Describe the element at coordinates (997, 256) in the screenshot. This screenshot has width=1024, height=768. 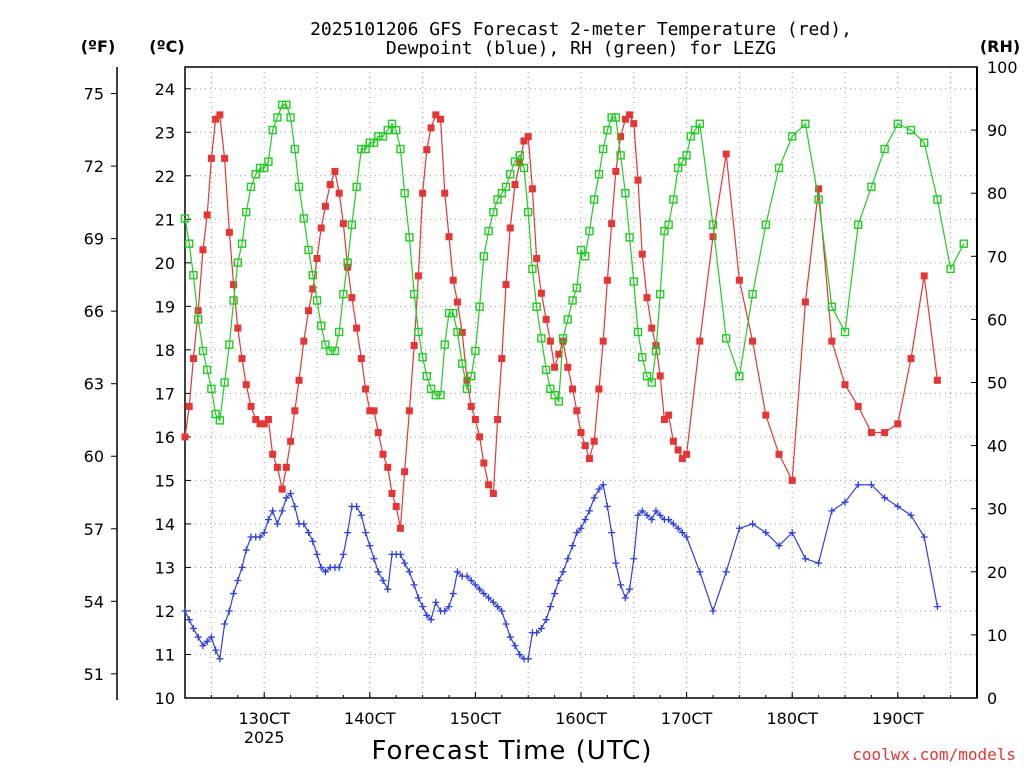
I see `rh-tick-label: 70` at that location.